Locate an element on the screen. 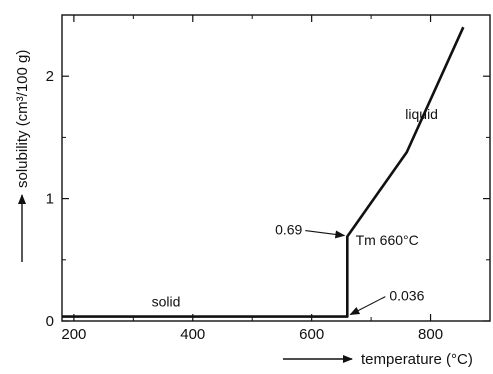  x-tick-label: 200 is located at coordinates (73, 334).